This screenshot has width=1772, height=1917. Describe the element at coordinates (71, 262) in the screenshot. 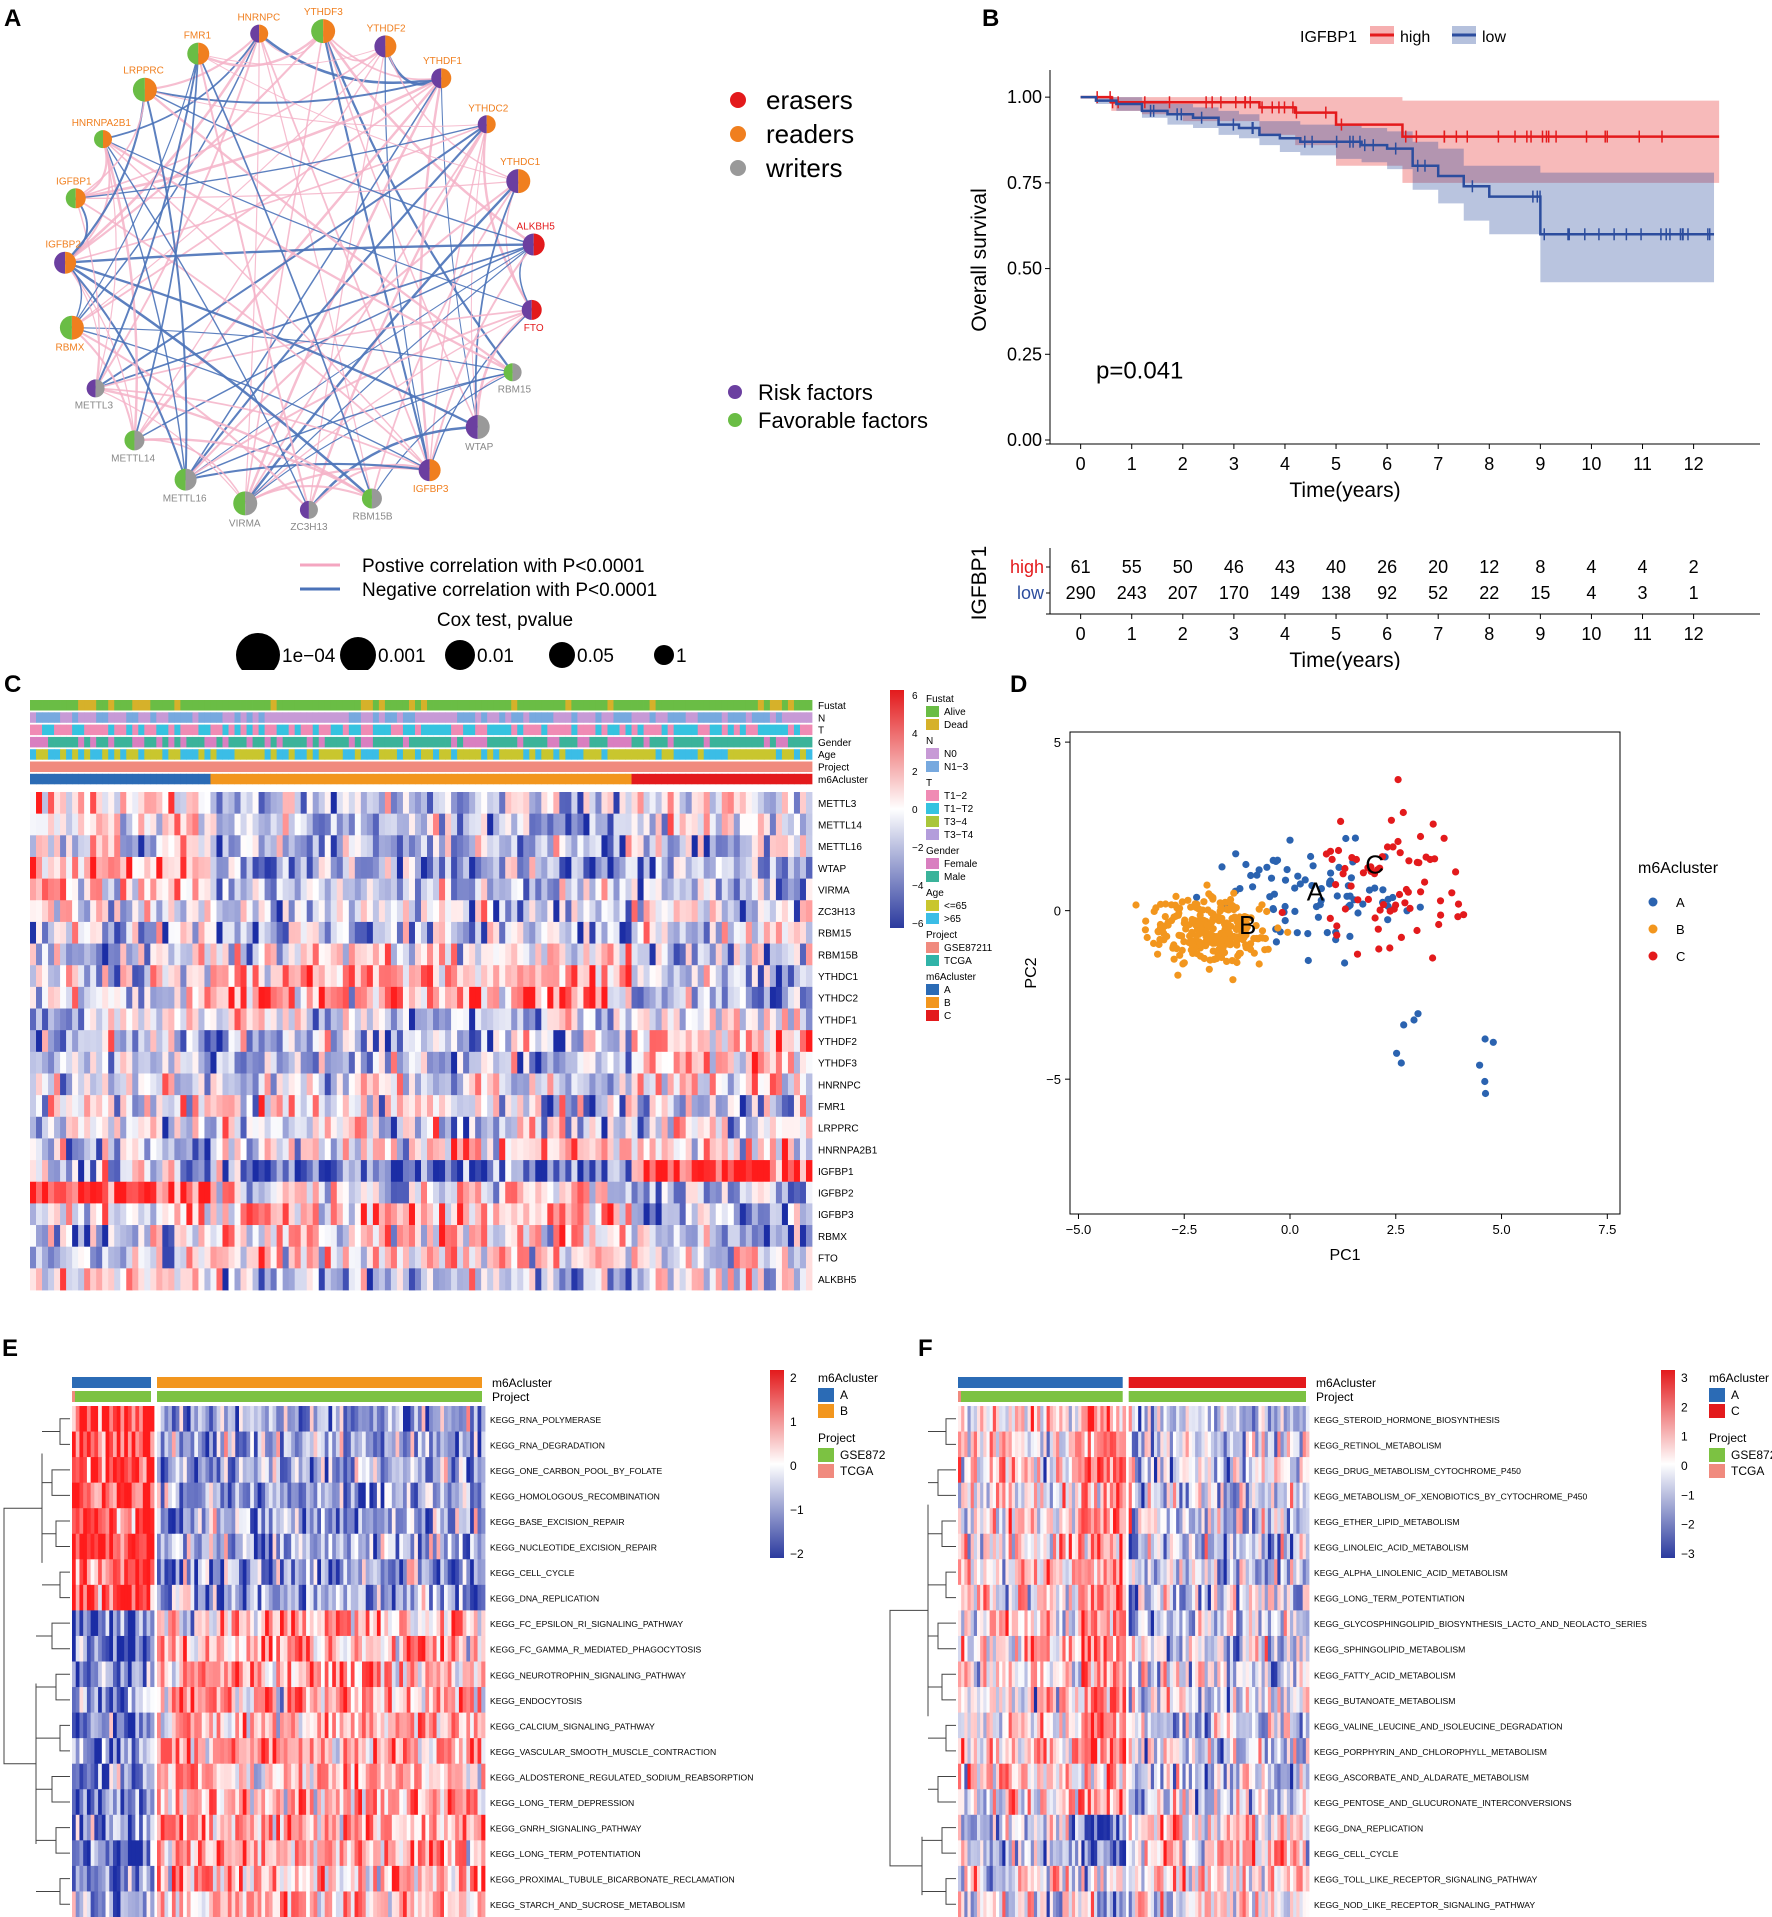

I see `node-role-half` at that location.